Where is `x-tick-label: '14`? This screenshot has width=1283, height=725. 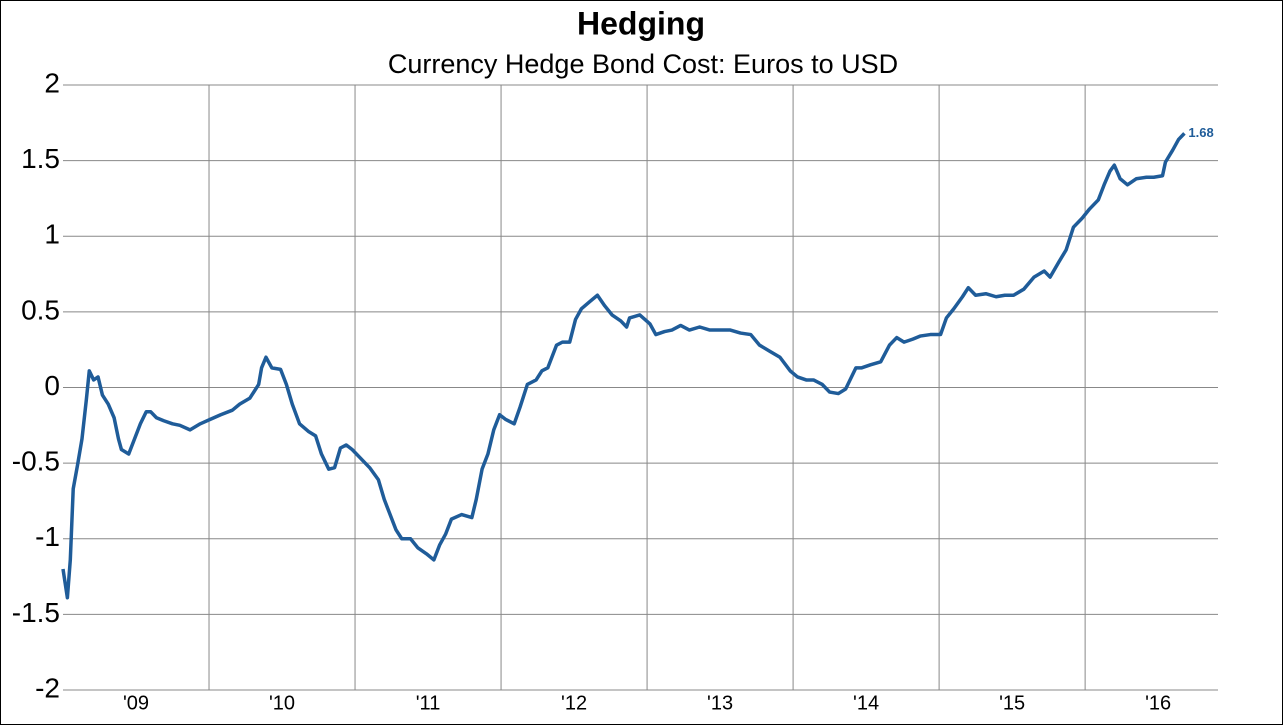
x-tick-label: '14 is located at coordinates (866, 703).